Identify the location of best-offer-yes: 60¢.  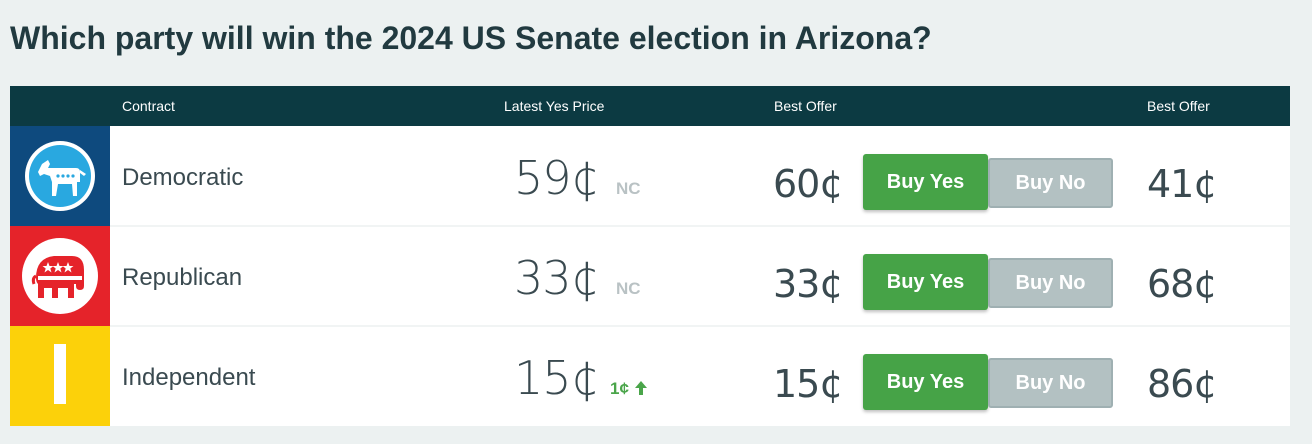
(808, 184).